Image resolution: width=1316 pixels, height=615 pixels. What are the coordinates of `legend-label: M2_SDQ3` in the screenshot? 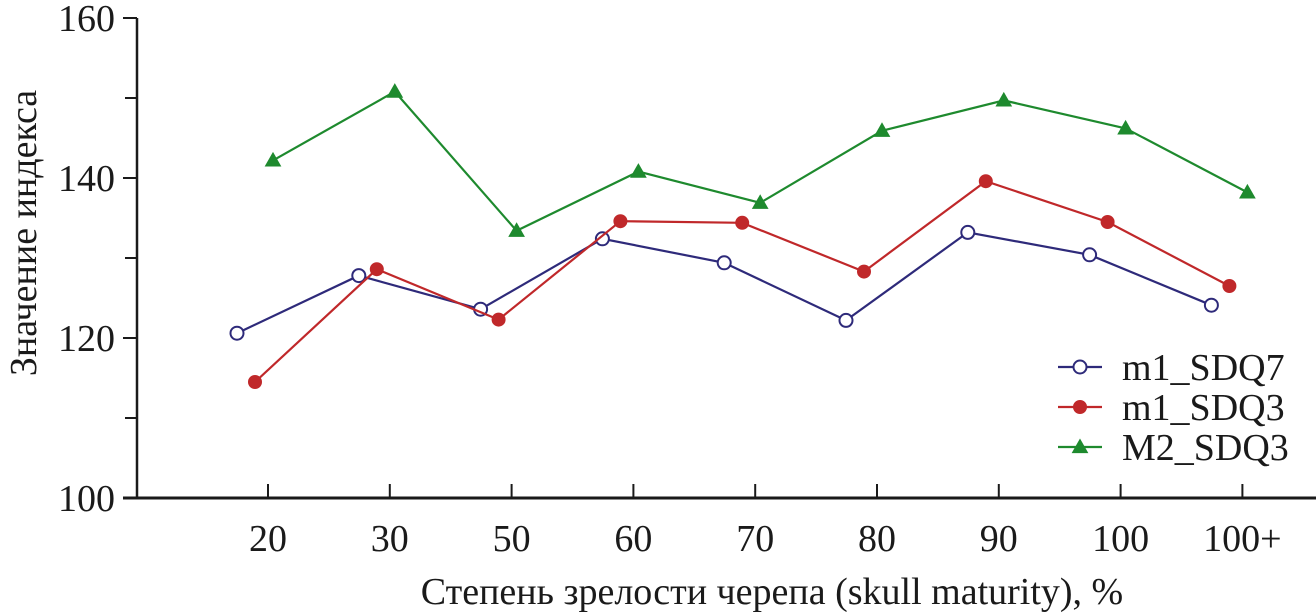 It's located at (1205, 448).